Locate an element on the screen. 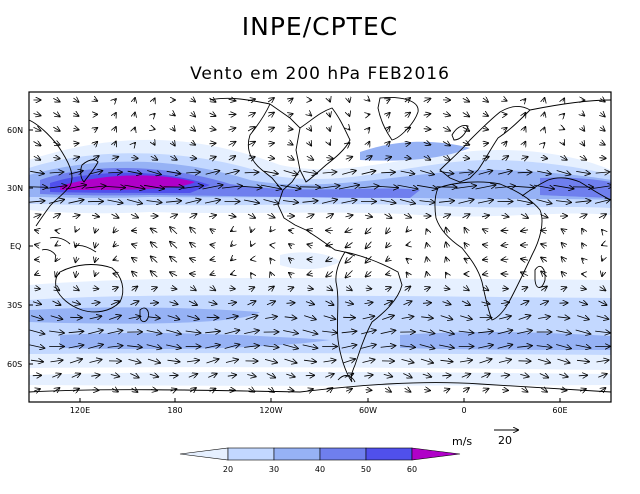 The image size is (640, 494). lon-label-60e: 60E is located at coordinates (559, 410).